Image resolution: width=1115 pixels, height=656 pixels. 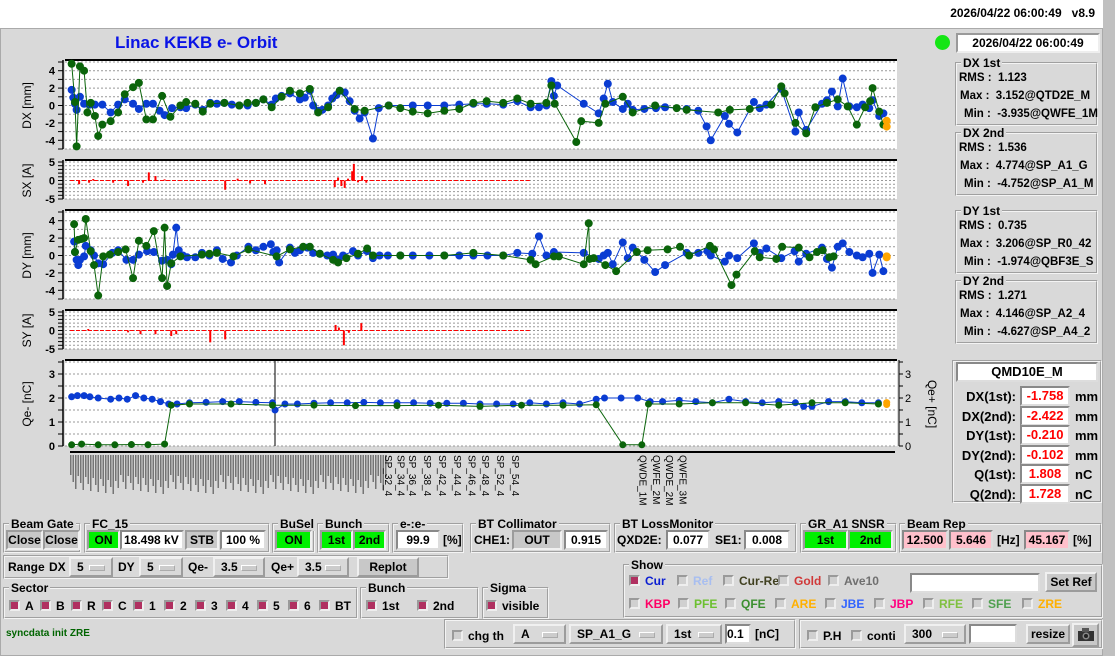 What do you see at coordinates (83, 606) in the screenshot?
I see `sector-checkbox-r: R` at bounding box center [83, 606].